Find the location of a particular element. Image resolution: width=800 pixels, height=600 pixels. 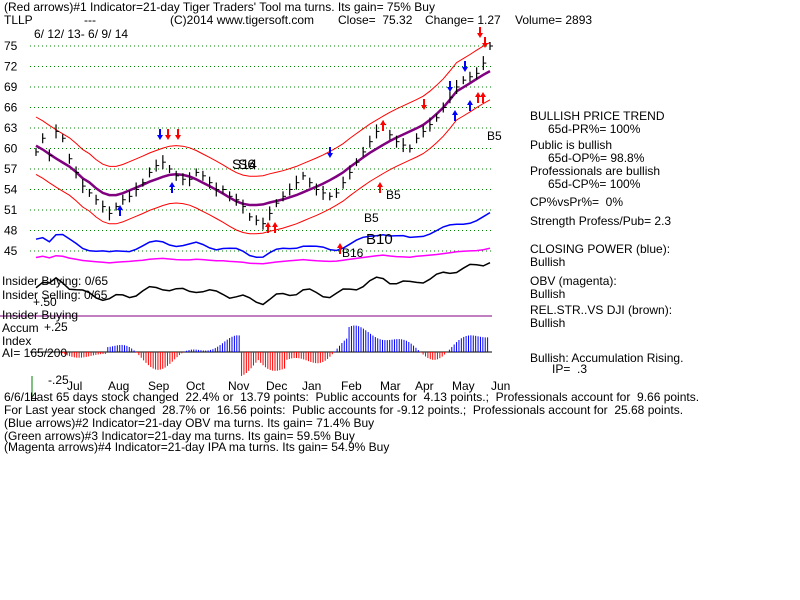

insider-buying-label-2: Insider Buying is located at coordinates (40, 315).